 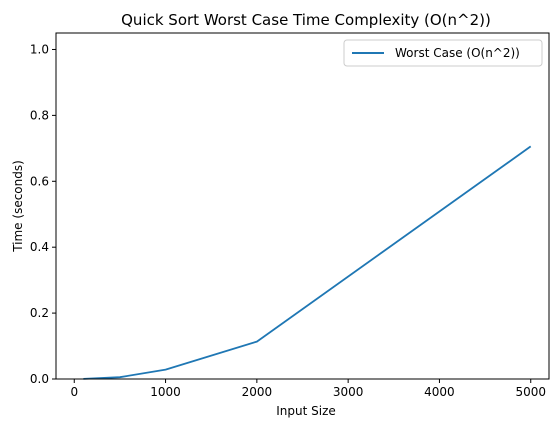 What do you see at coordinates (39, 181) in the screenshot?
I see `y-tick-label: 0.6` at bounding box center [39, 181].